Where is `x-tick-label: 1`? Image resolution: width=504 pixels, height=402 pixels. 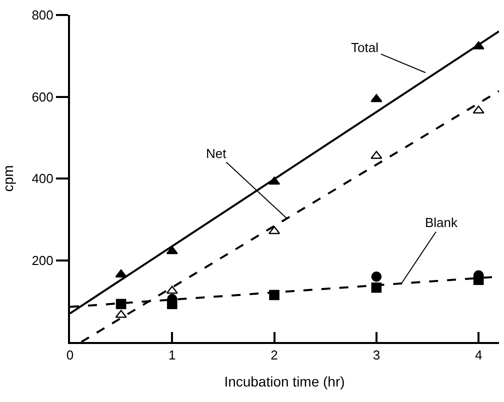 x-tick-label: 1 is located at coordinates (172, 355).